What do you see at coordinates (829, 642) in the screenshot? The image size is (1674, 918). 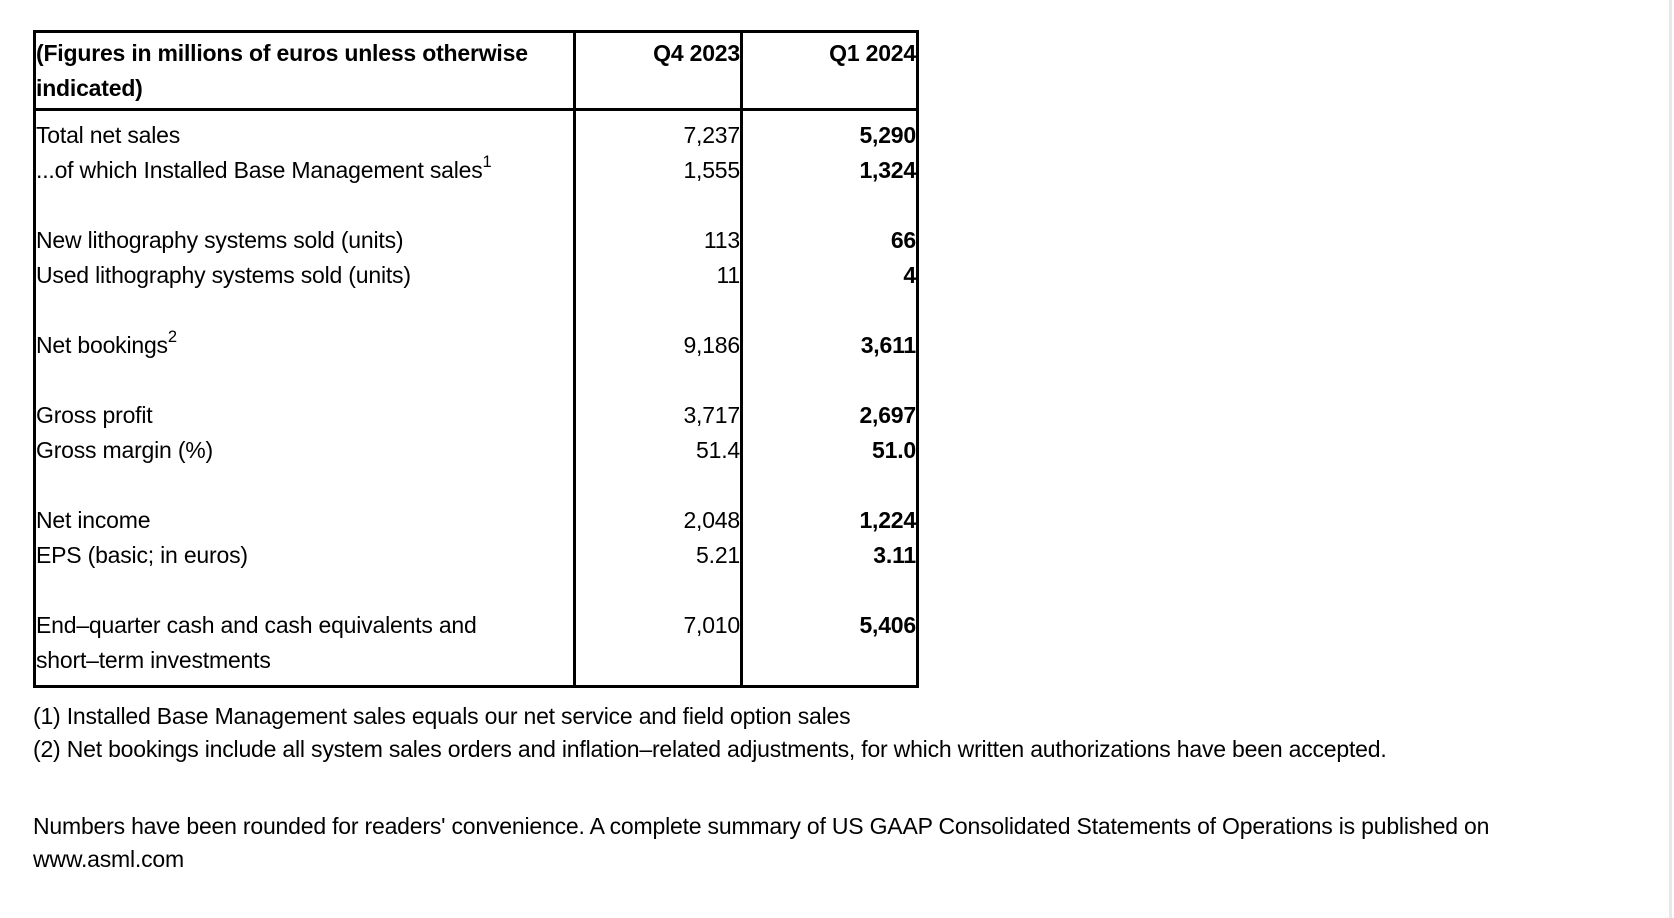 I see `value-q1-2024: 5,406` at bounding box center [829, 642].